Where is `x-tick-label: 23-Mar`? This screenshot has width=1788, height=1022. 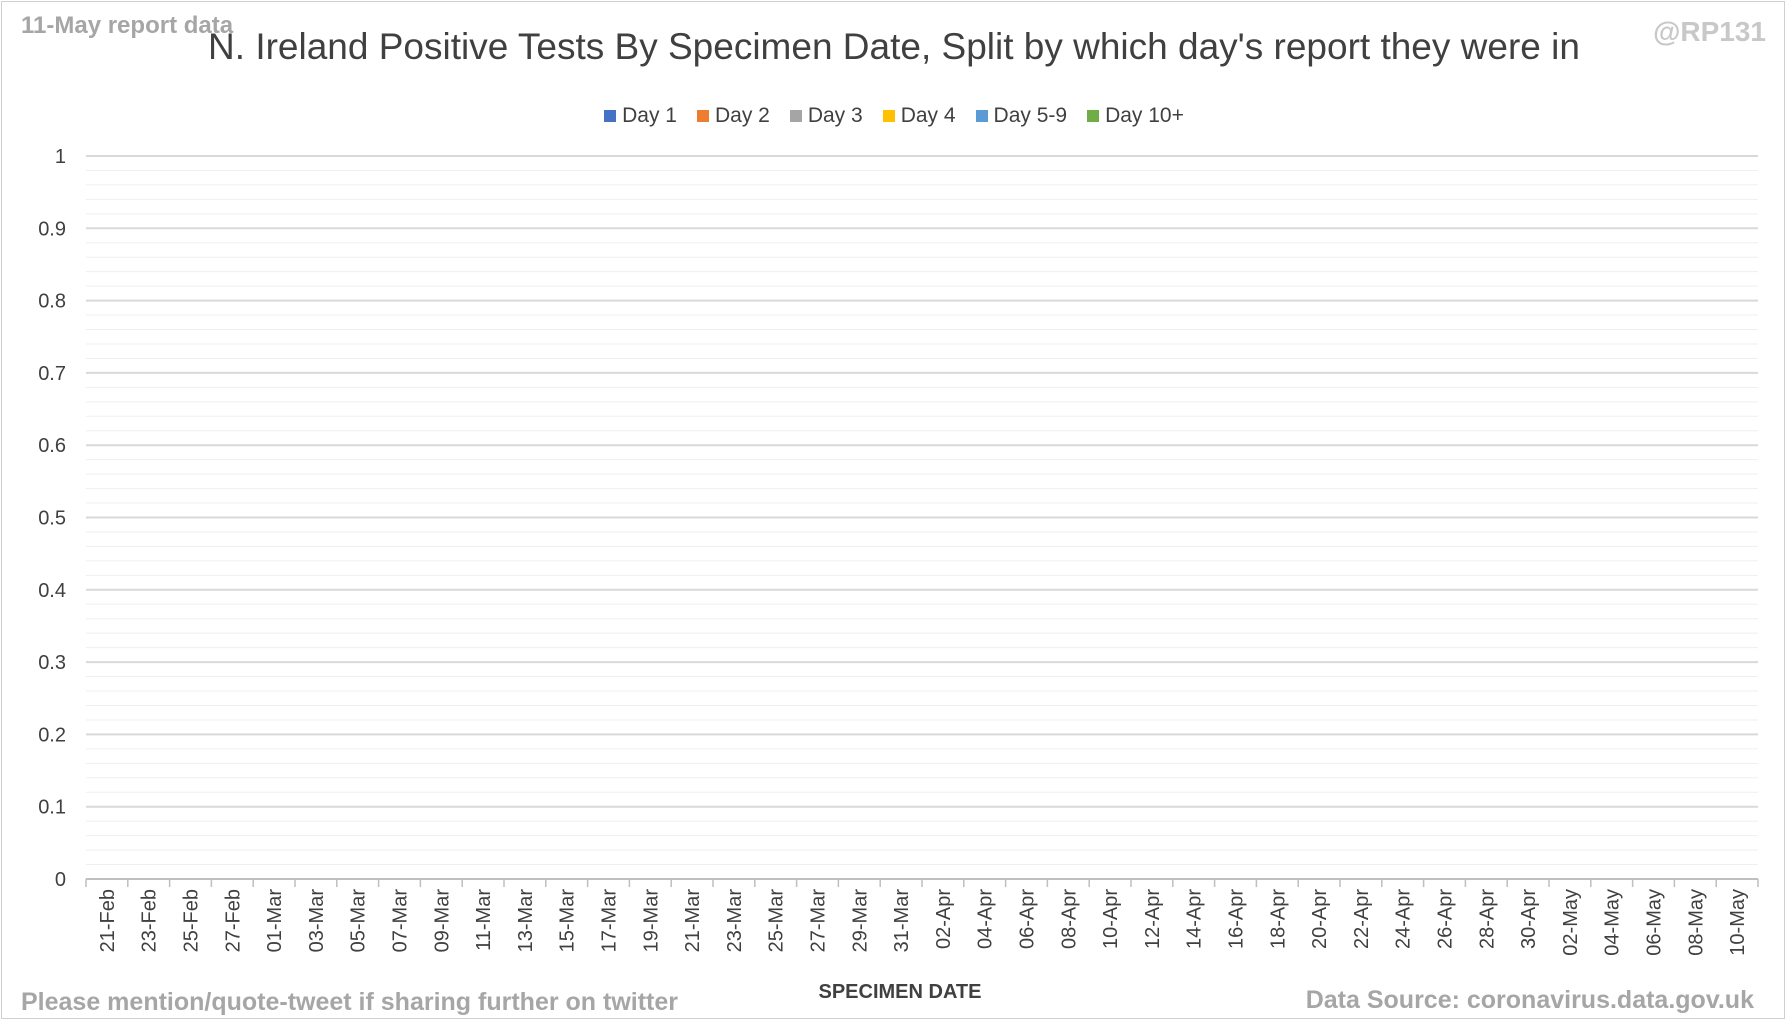
x-tick-label: 23-Mar is located at coordinates (735, 921).